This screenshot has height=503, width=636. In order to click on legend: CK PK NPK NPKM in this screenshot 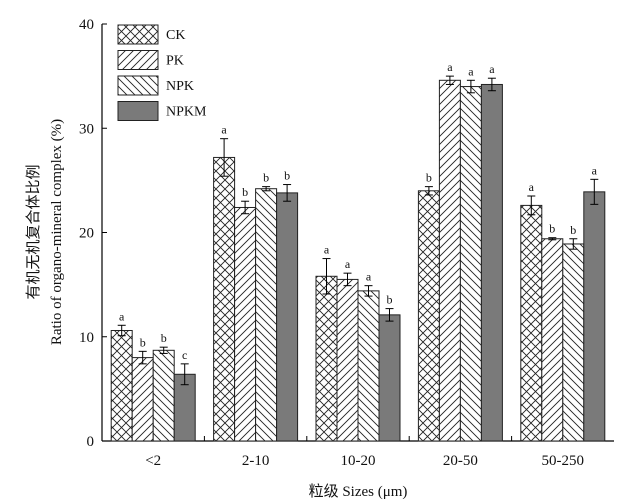, I will do `click(162, 72)`.